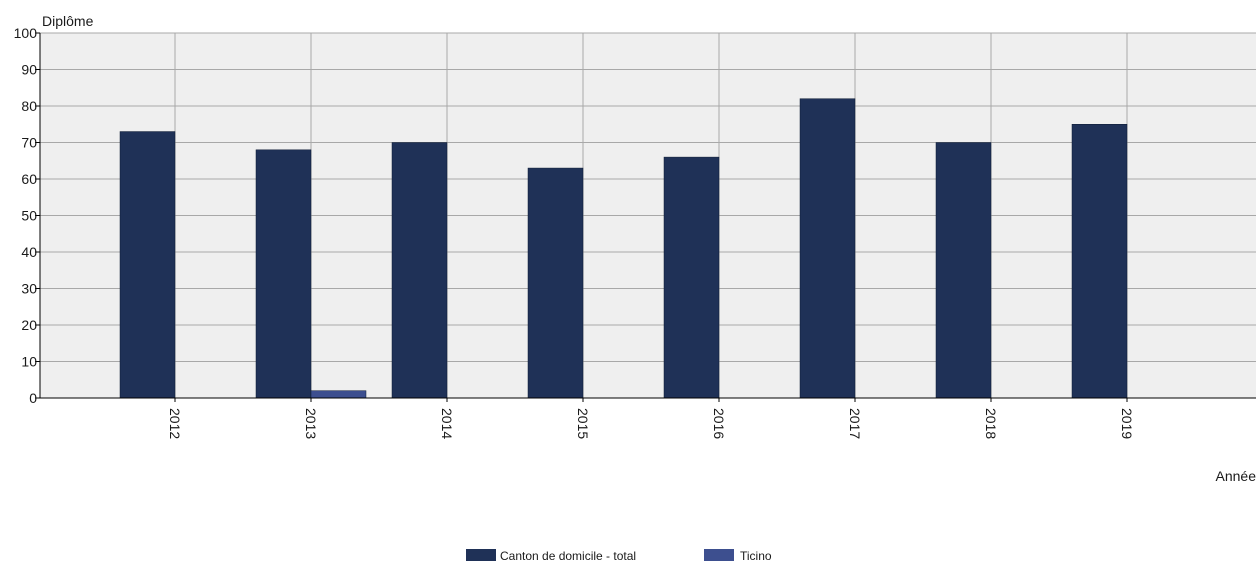  What do you see at coordinates (29, 289) in the screenshot?
I see `y-tick-label: 30` at bounding box center [29, 289].